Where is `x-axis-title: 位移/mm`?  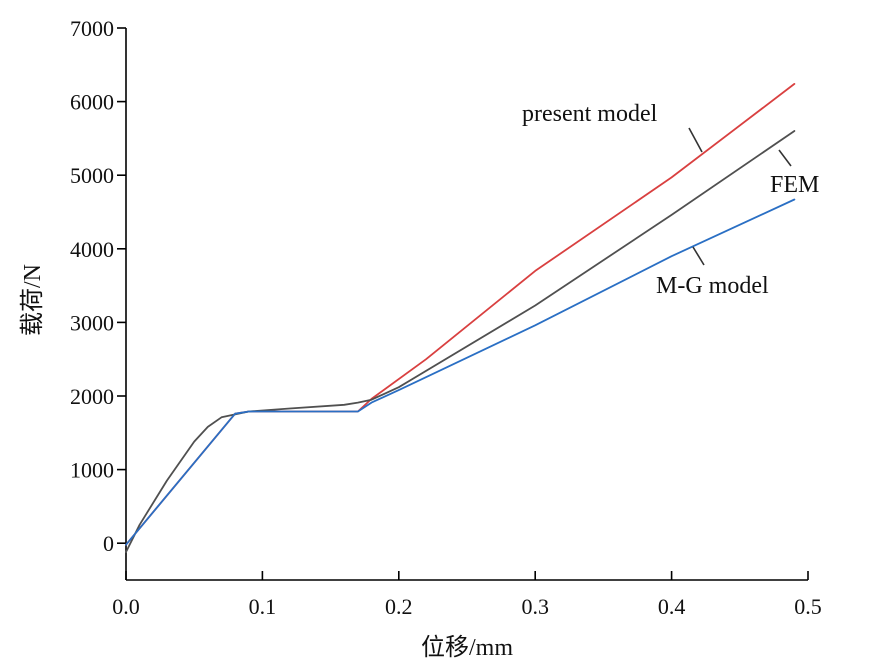
x-axis-title: 位移/mm is located at coordinates (467, 647).